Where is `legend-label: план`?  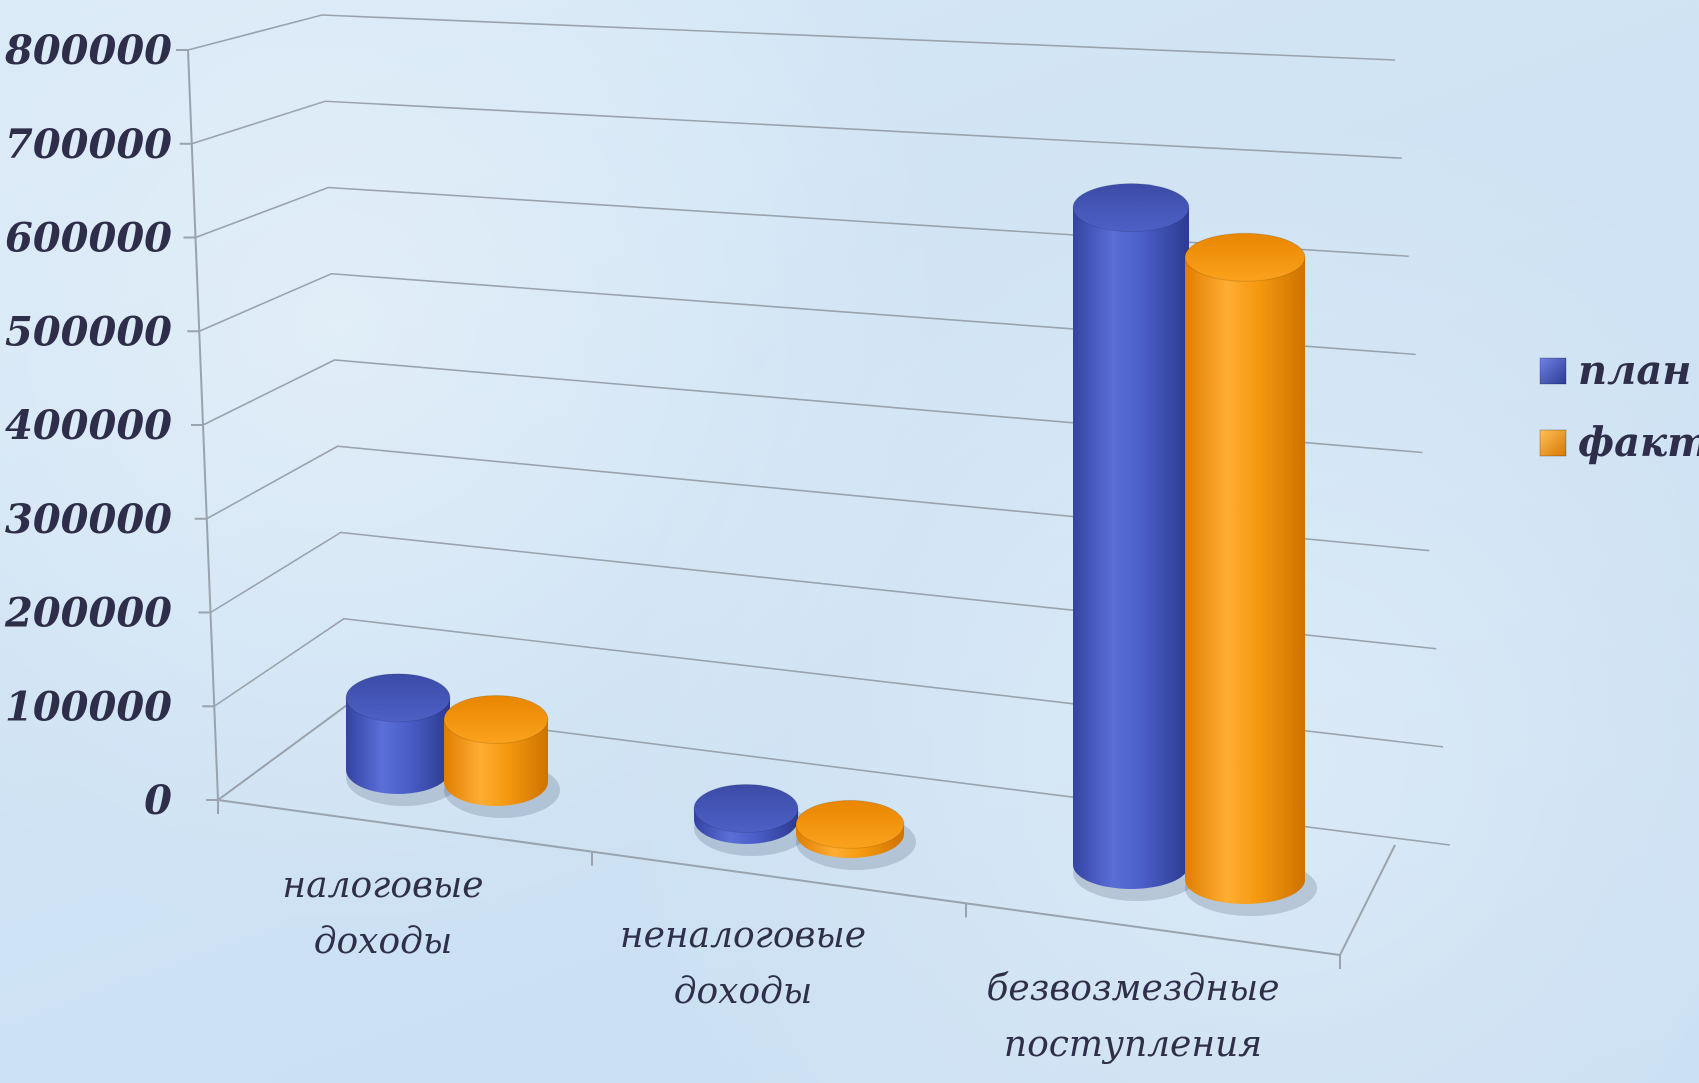 legend-label: план is located at coordinates (1634, 370).